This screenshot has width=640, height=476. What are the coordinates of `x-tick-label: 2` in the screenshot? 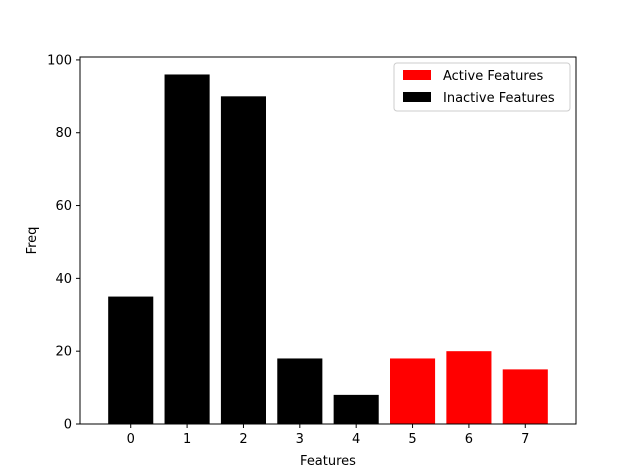 It's located at (243, 439).